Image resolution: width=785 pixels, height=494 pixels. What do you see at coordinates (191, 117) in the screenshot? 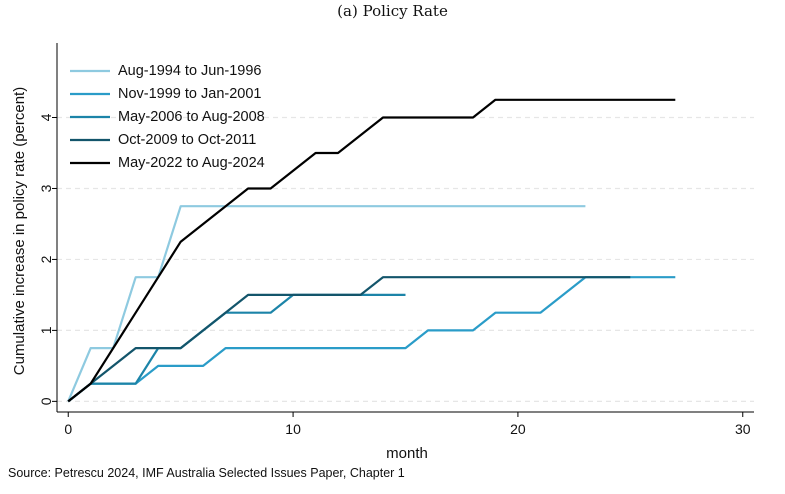
I see `legend-label-3: May-2006 to Aug-2008` at bounding box center [191, 117].